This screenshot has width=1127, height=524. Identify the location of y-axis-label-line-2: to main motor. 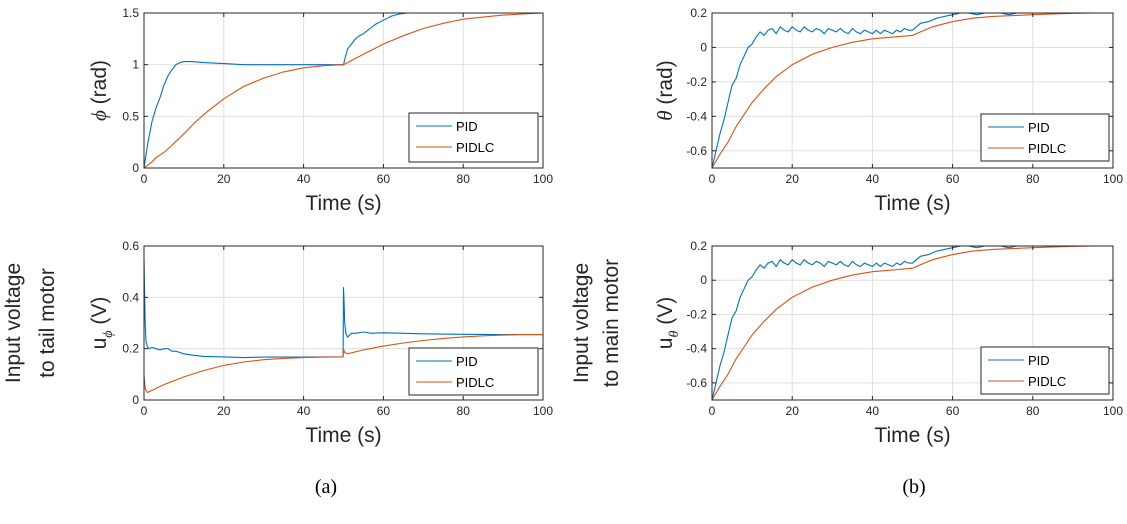
(611, 323).